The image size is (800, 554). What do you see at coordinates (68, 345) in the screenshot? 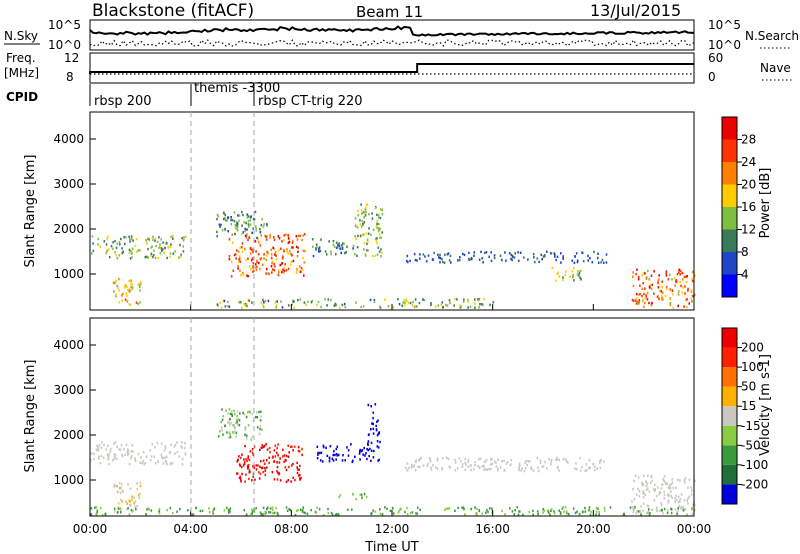
I see `velocity-ytick-label: 4000` at bounding box center [68, 345].